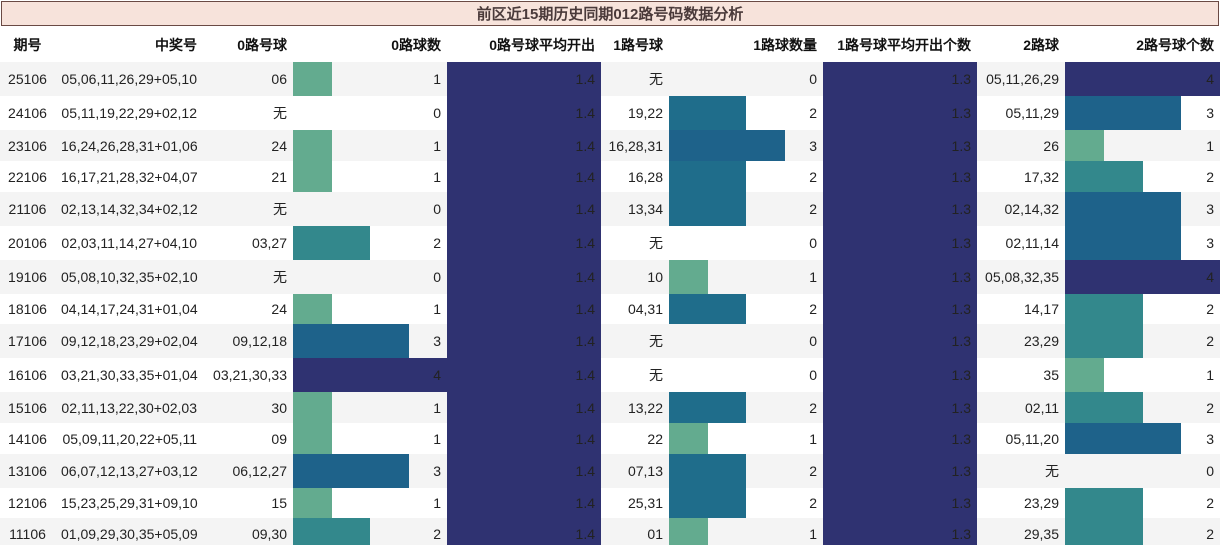  I want to click on r0-count-value: 4, so click(437, 375).